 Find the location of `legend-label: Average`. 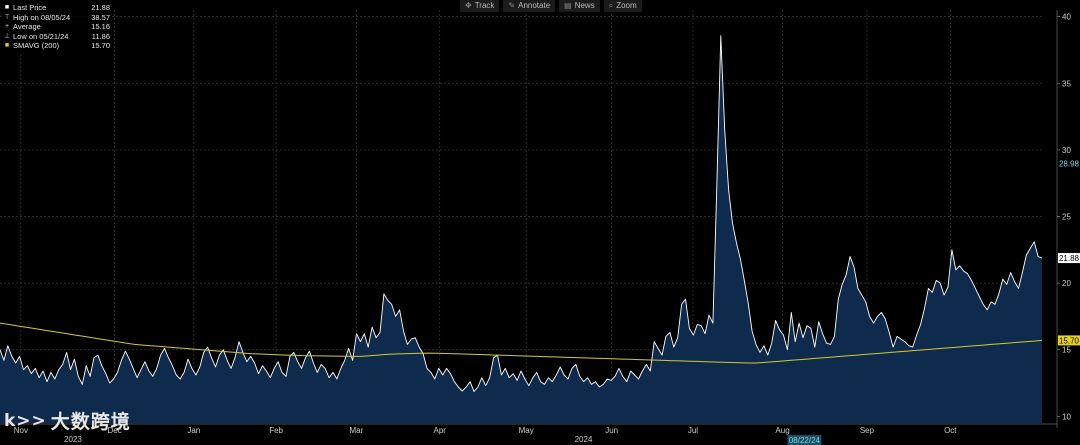

legend-label: Average is located at coordinates (27, 26).